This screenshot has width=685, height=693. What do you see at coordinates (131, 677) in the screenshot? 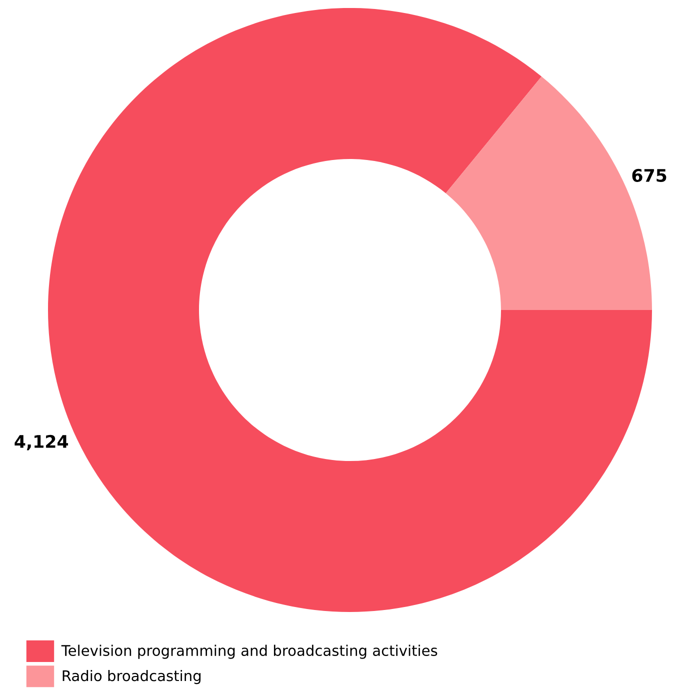
I see `legend-label: Radio broadcasting` at bounding box center [131, 677].